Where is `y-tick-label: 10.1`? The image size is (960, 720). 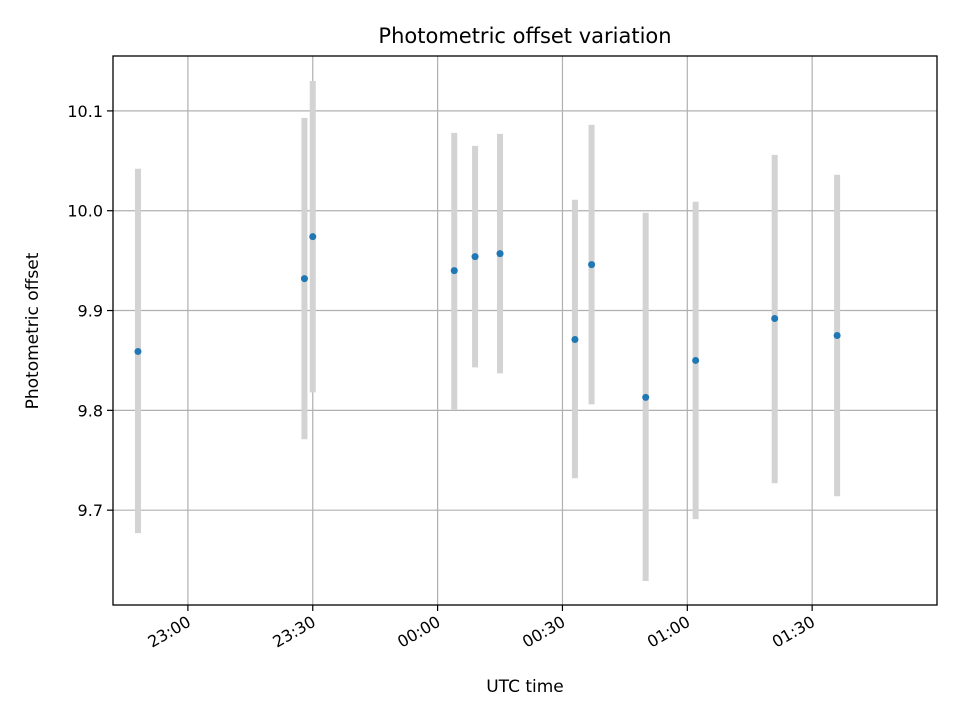 y-tick-label: 10.1 is located at coordinates (85, 111).